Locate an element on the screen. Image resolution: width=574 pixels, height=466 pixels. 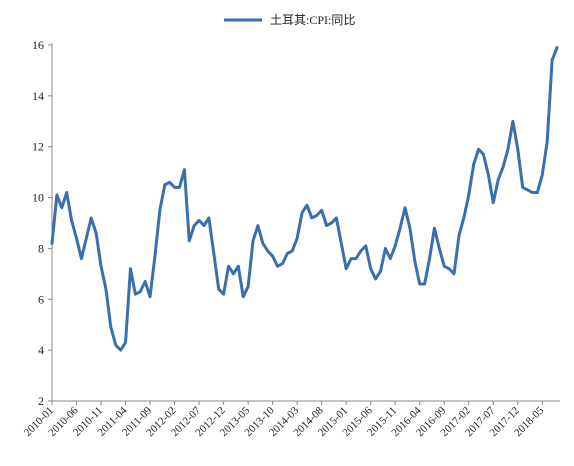
y-tick-label: 16 is located at coordinates (38, 45).